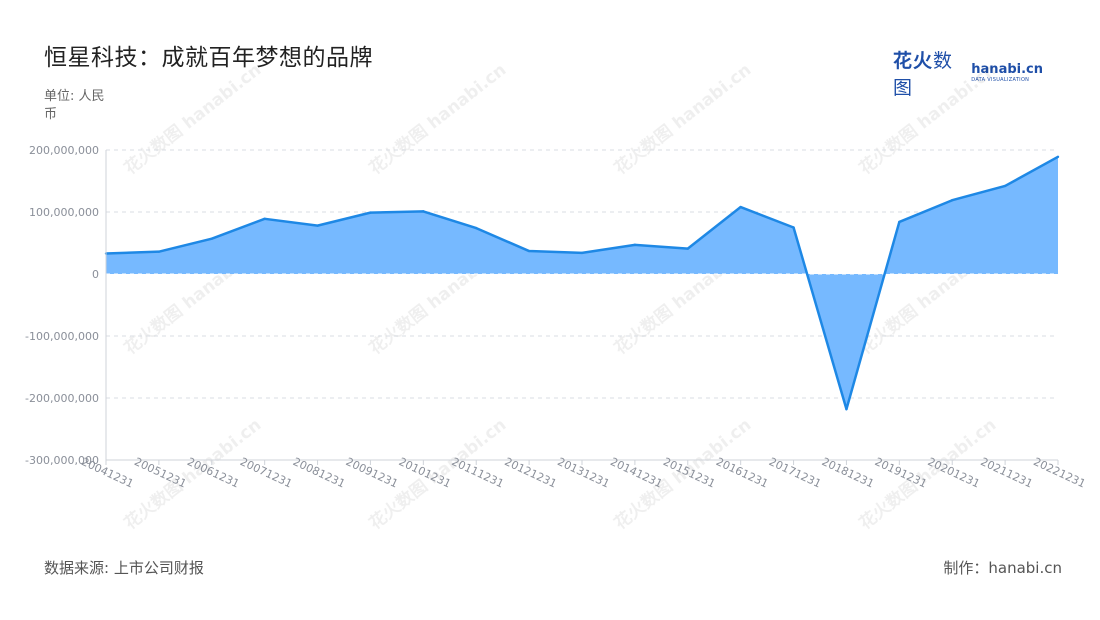 Image resolution: width=1100 pixels, height=620 pixels. What do you see at coordinates (208, 58) in the screenshot?
I see `chart-title: 恒星科技：成就百年梦想的品牌` at bounding box center [208, 58].